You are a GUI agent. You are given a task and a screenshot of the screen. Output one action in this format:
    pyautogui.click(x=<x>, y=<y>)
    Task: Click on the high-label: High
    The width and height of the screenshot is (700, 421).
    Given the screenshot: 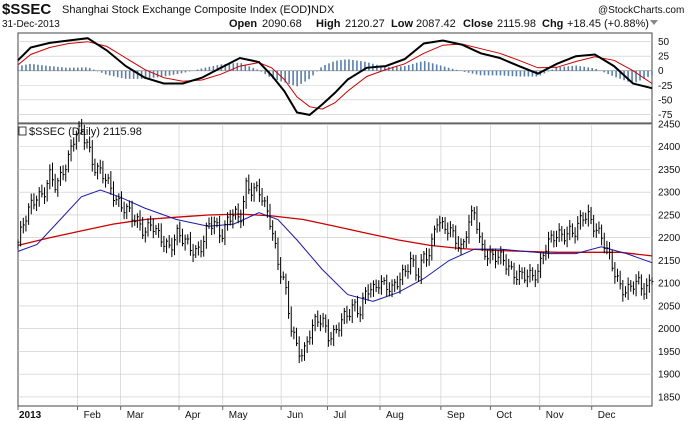 What is the action you would take?
    pyautogui.click(x=328, y=24)
    